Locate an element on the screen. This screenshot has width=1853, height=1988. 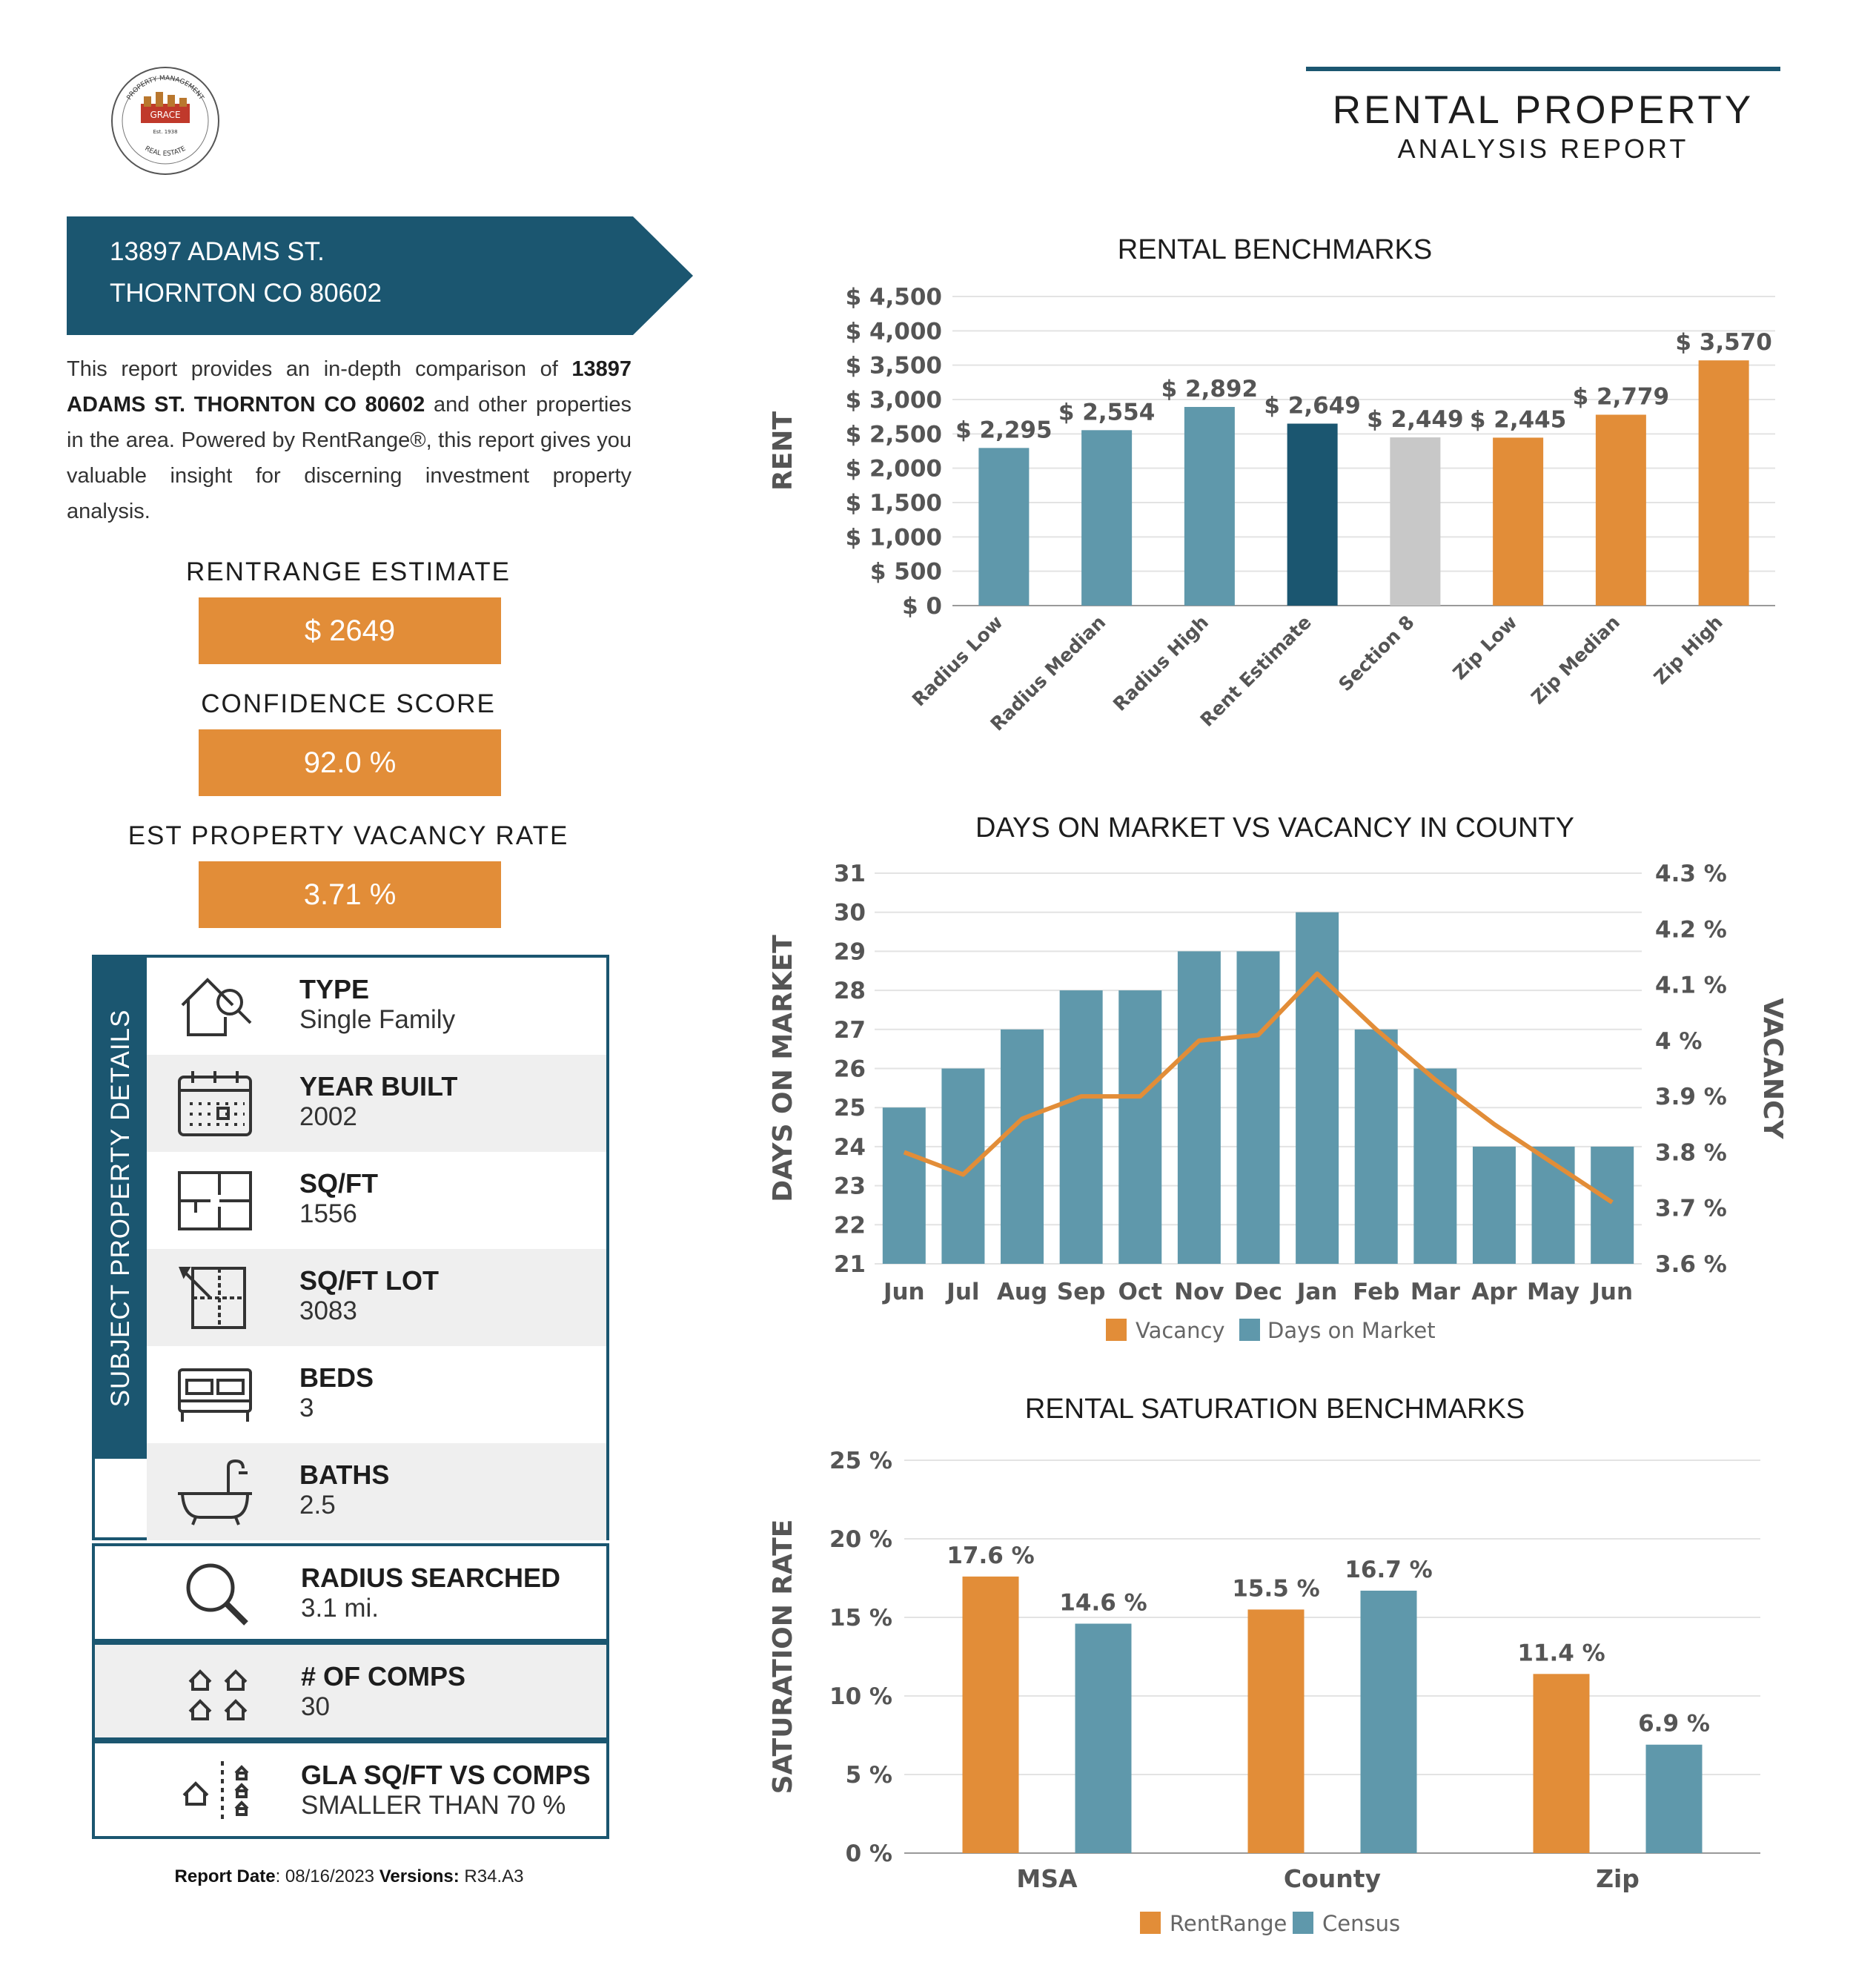
address-line-1: 13897 ADAMS ST. is located at coordinates (217, 252).